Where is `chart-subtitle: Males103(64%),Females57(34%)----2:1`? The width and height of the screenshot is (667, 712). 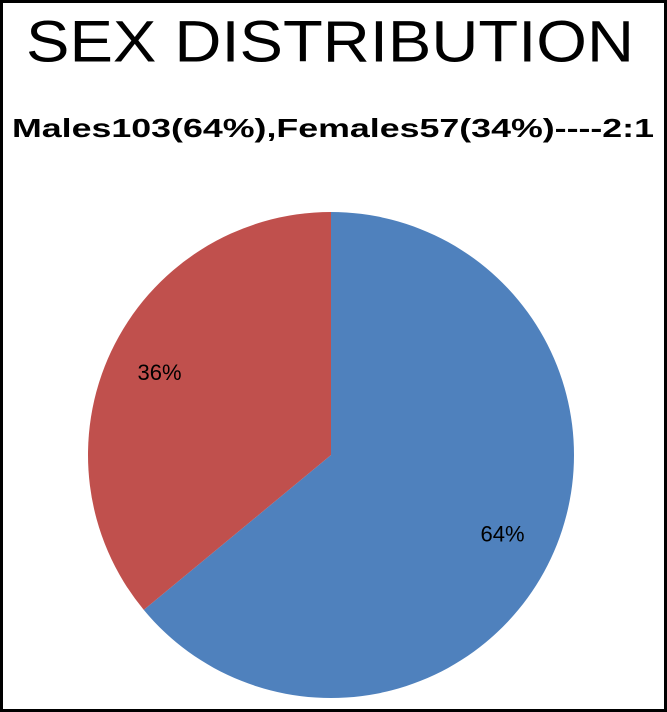
chart-subtitle: Males103(64%),Females57(34%)----2:1 is located at coordinates (333, 128).